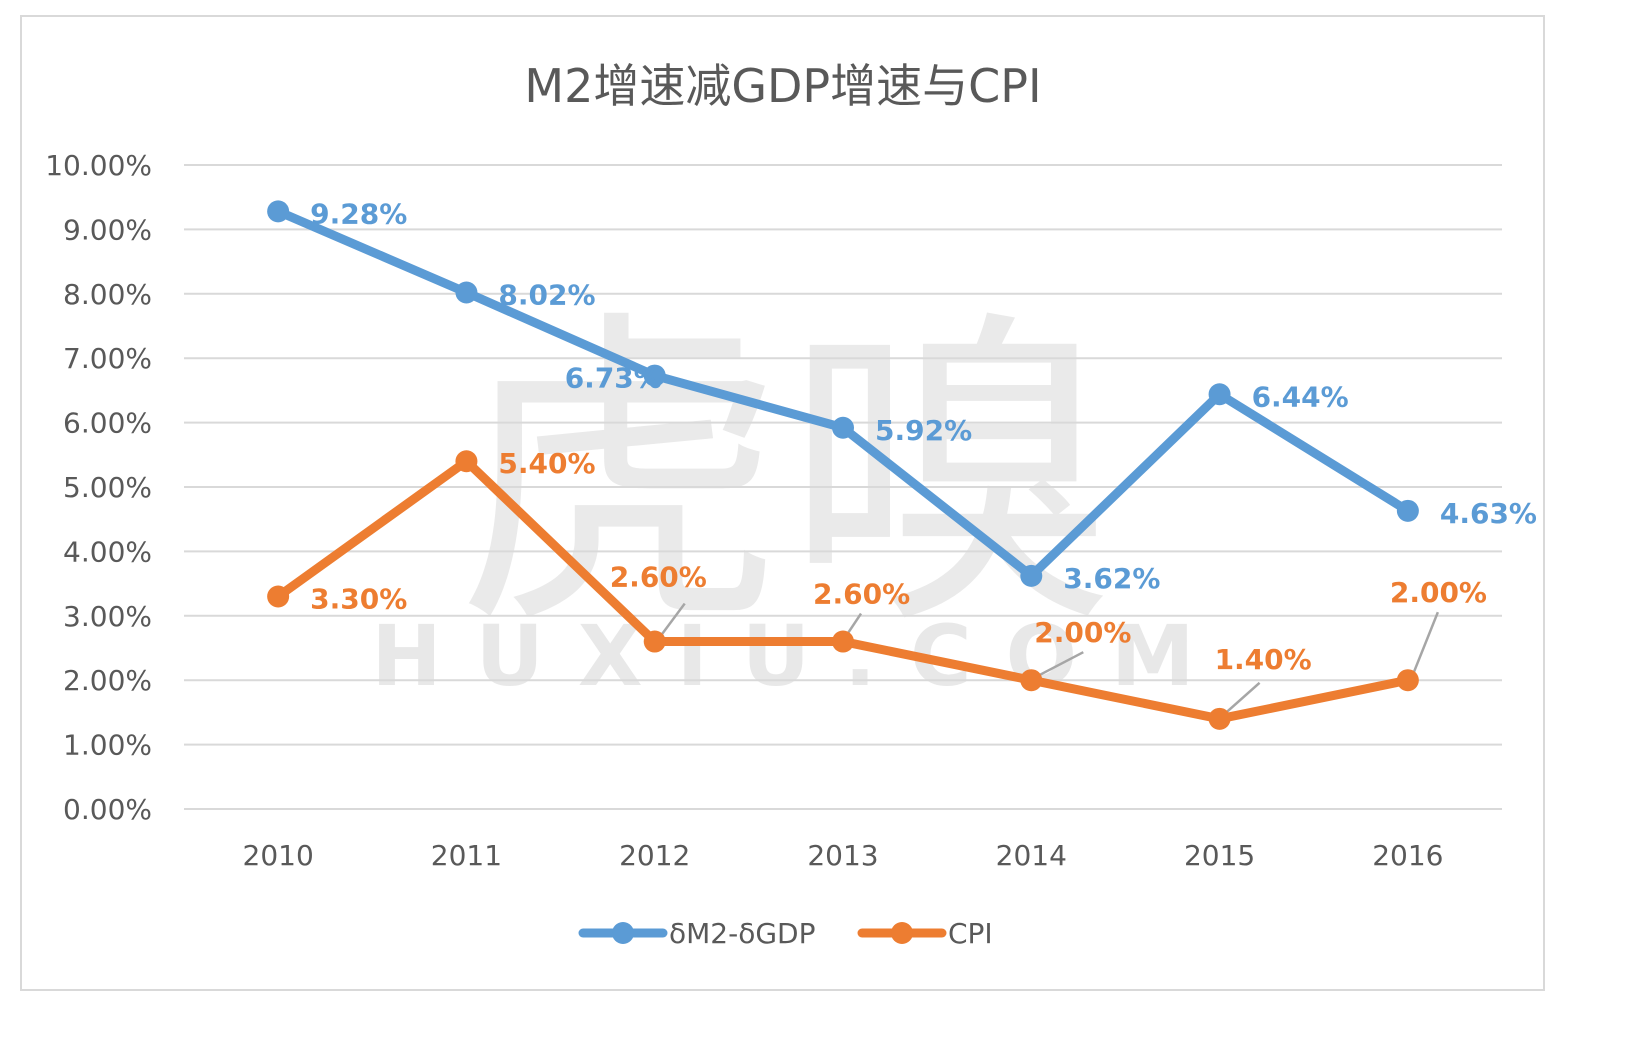 This screenshot has height=1056, width=1639. What do you see at coordinates (613, 378) in the screenshot?
I see `data-label: 6.73%` at bounding box center [613, 378].